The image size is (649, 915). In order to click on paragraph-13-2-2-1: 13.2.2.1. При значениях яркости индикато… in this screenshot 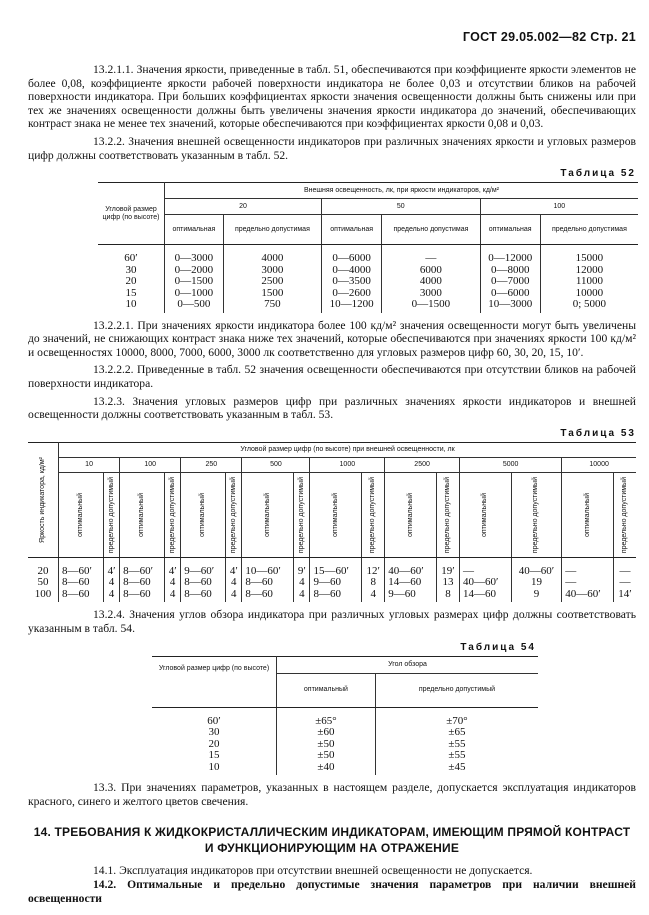, I will do `click(332, 338)`.